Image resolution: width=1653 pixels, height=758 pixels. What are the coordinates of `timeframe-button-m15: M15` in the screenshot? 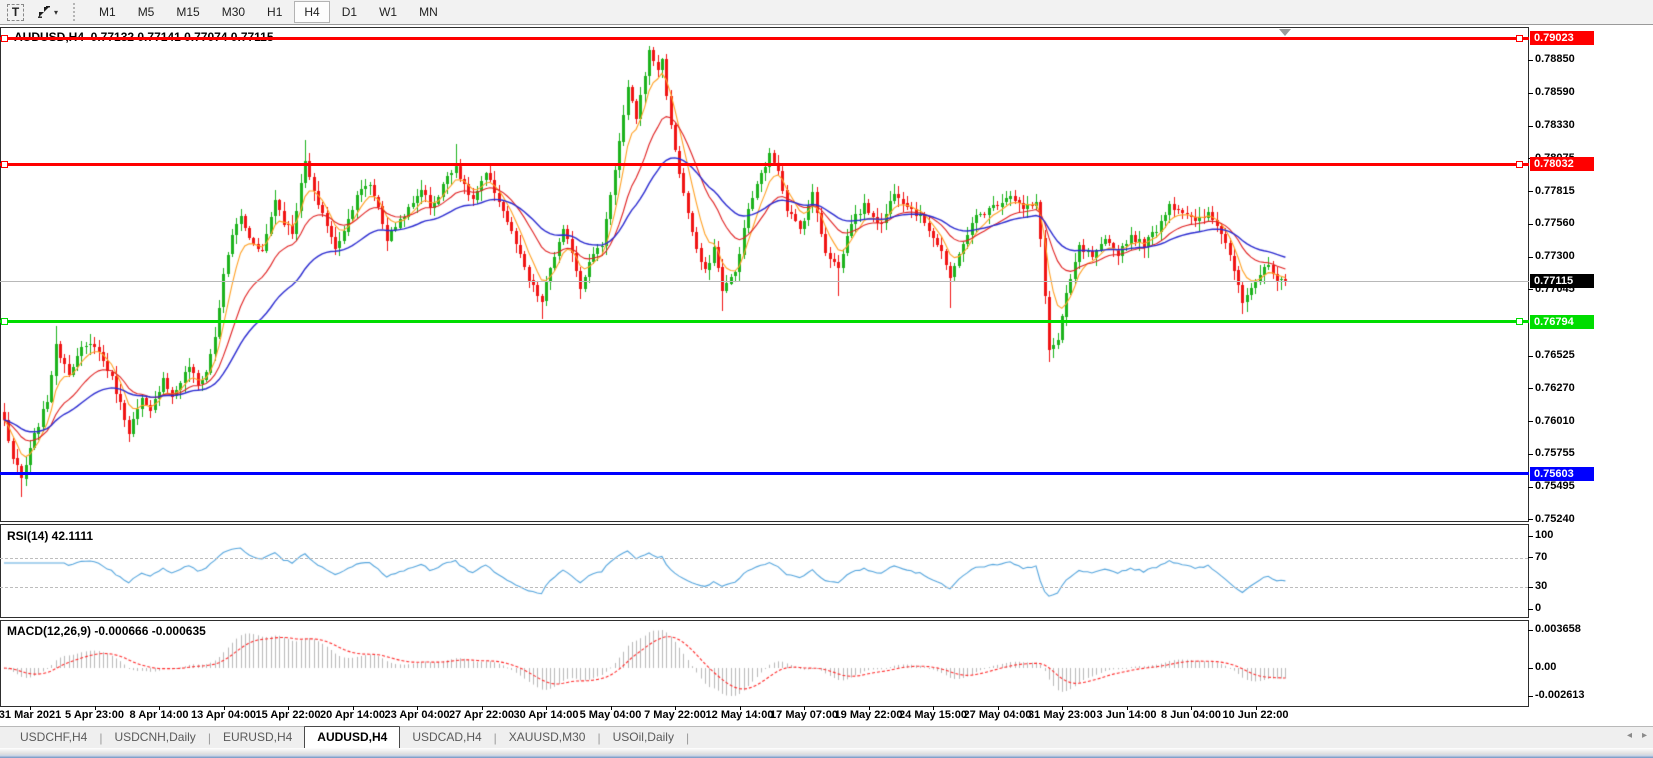 It's located at (187, 12).